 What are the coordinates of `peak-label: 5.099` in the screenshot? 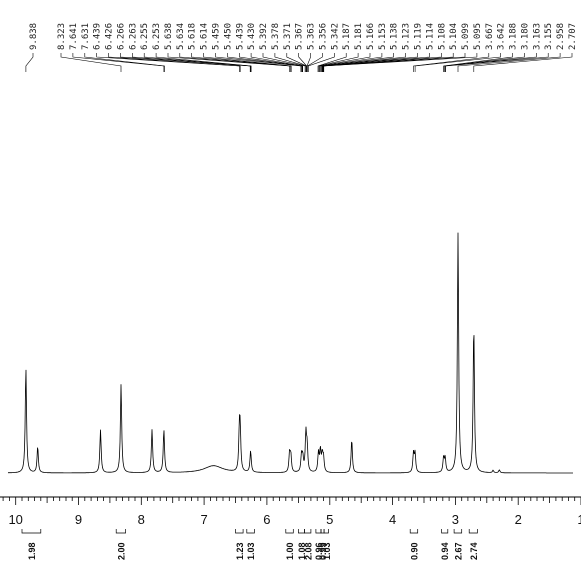 It's located at (466, 36).